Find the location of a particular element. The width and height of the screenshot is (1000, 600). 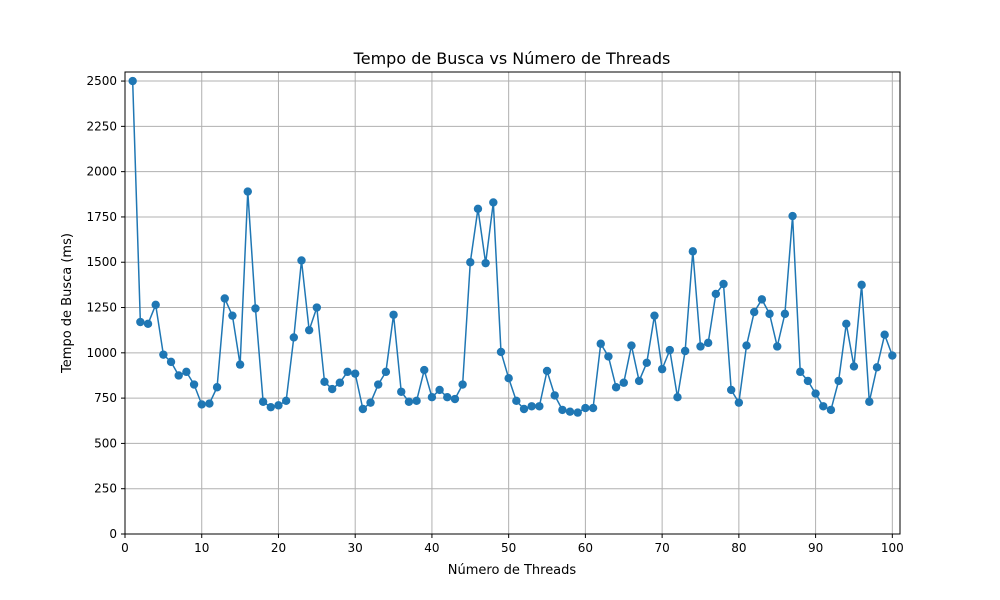

x-tick-label: 80 is located at coordinates (738, 548).